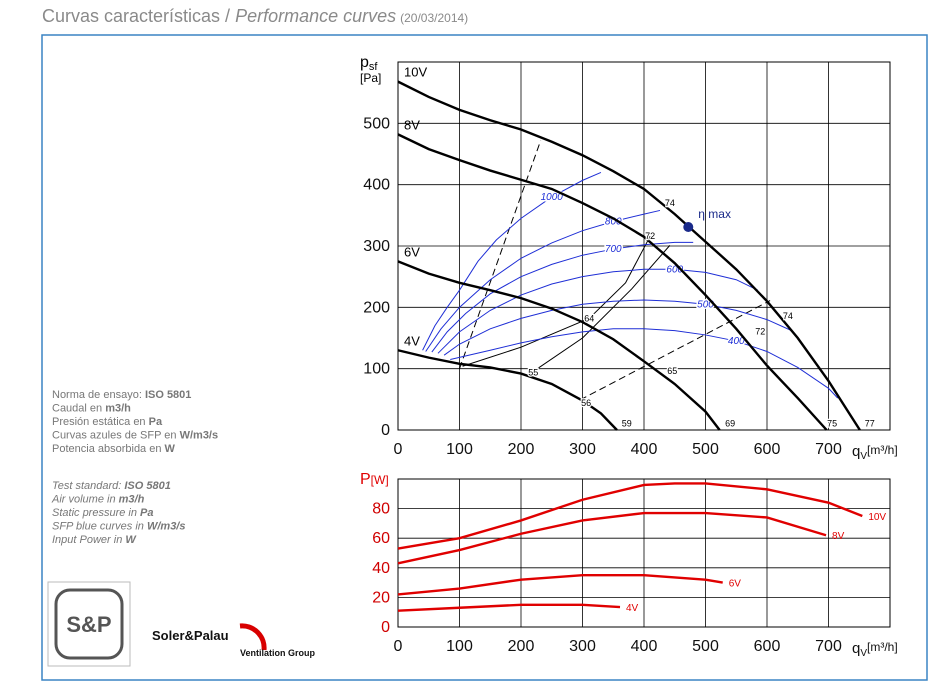 The height and width of the screenshot is (686, 940). What do you see at coordinates (381, 538) in the screenshot?
I see `y-tick-label: 60` at bounding box center [381, 538].